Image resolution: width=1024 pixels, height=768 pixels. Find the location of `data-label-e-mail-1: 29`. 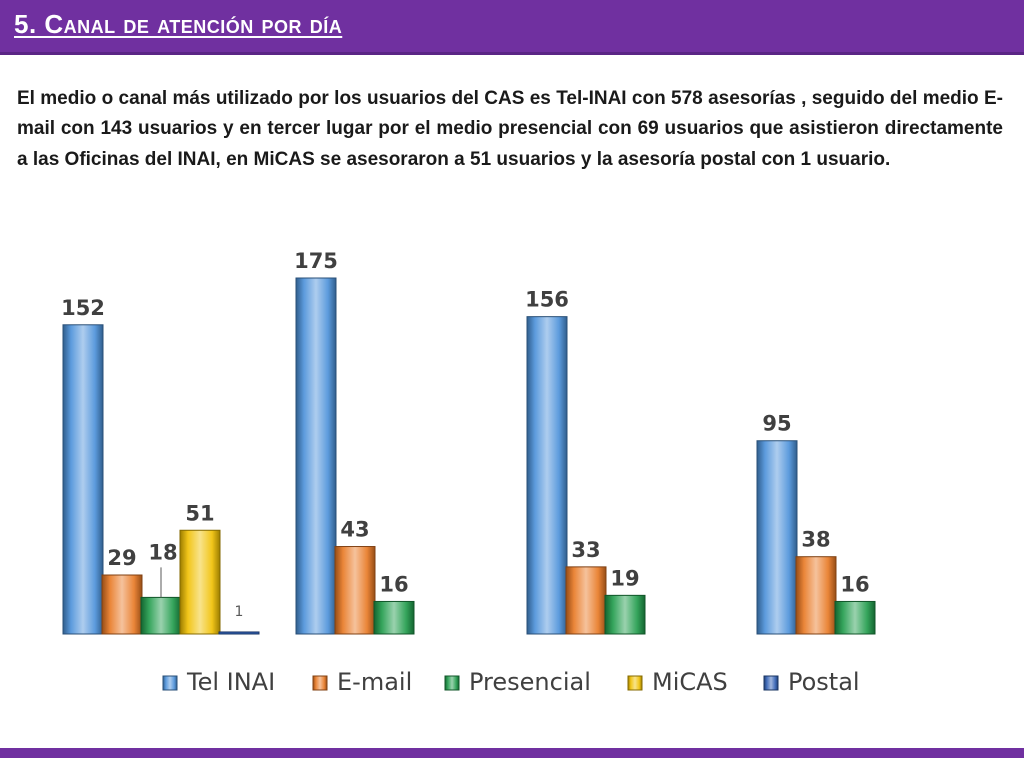

data-label-e-mail-1: 29 is located at coordinates (121, 558).